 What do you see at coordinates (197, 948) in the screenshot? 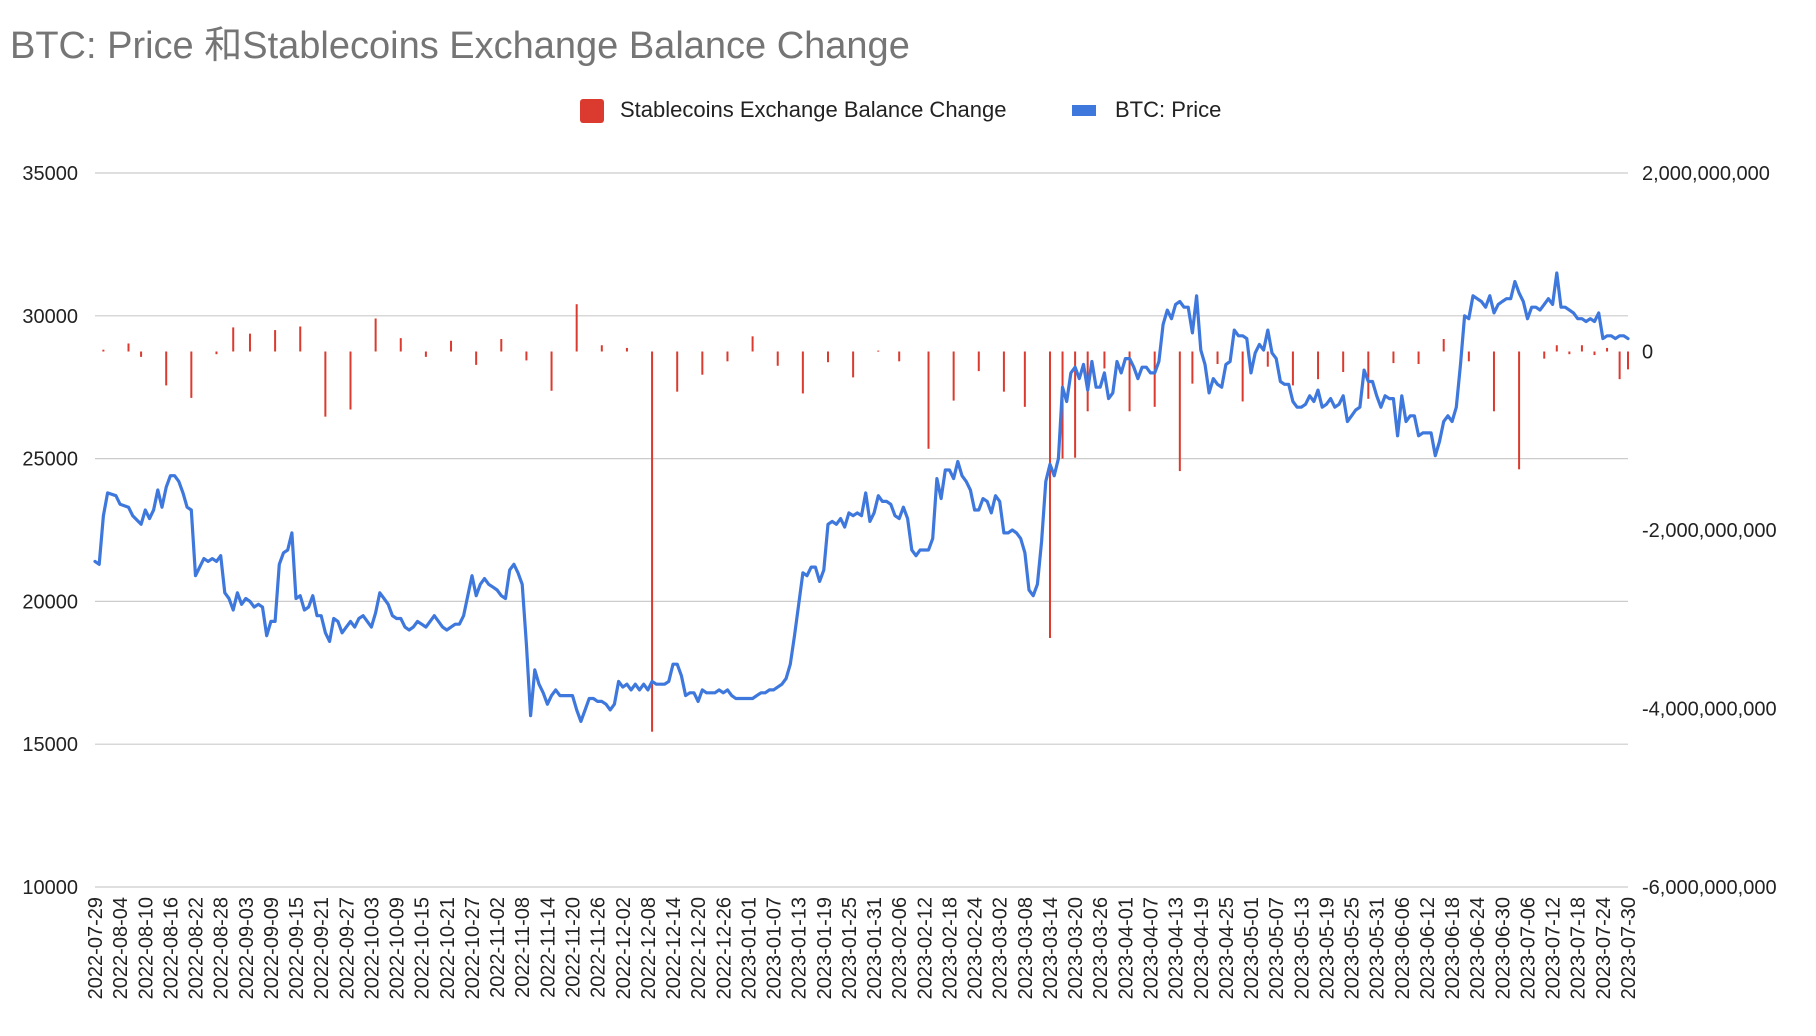
I see `x-tick-label: 2022-08-22` at bounding box center [197, 948].